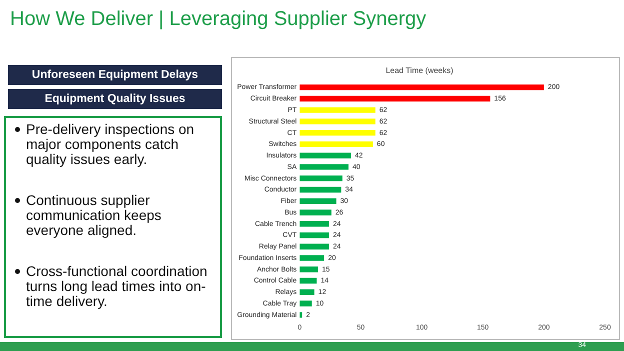  Describe the element at coordinates (420, 71) in the screenshot. I see `chart-subtitle: Lead Time (weeks)` at that location.